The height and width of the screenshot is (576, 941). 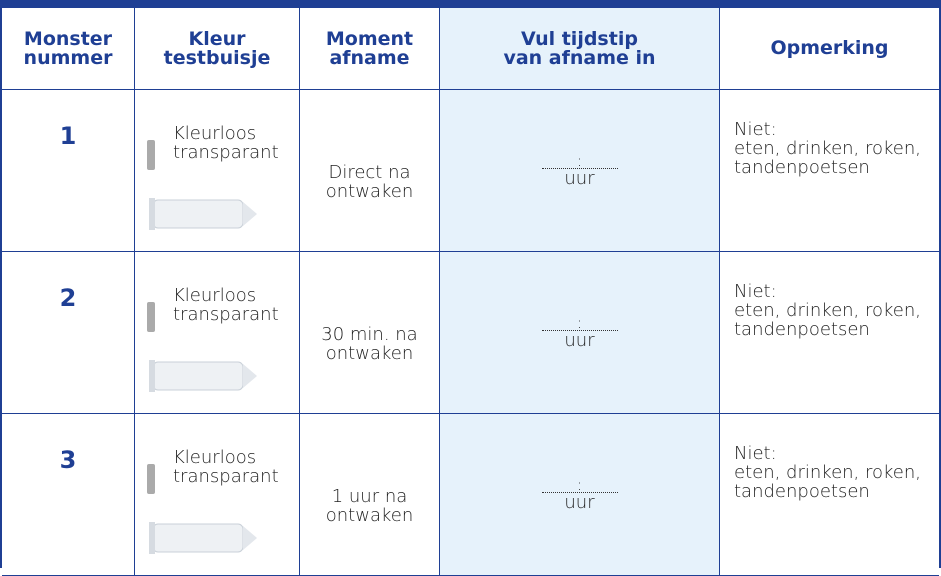 I want to click on moment-text: 1 uur na, so click(x=369, y=496).